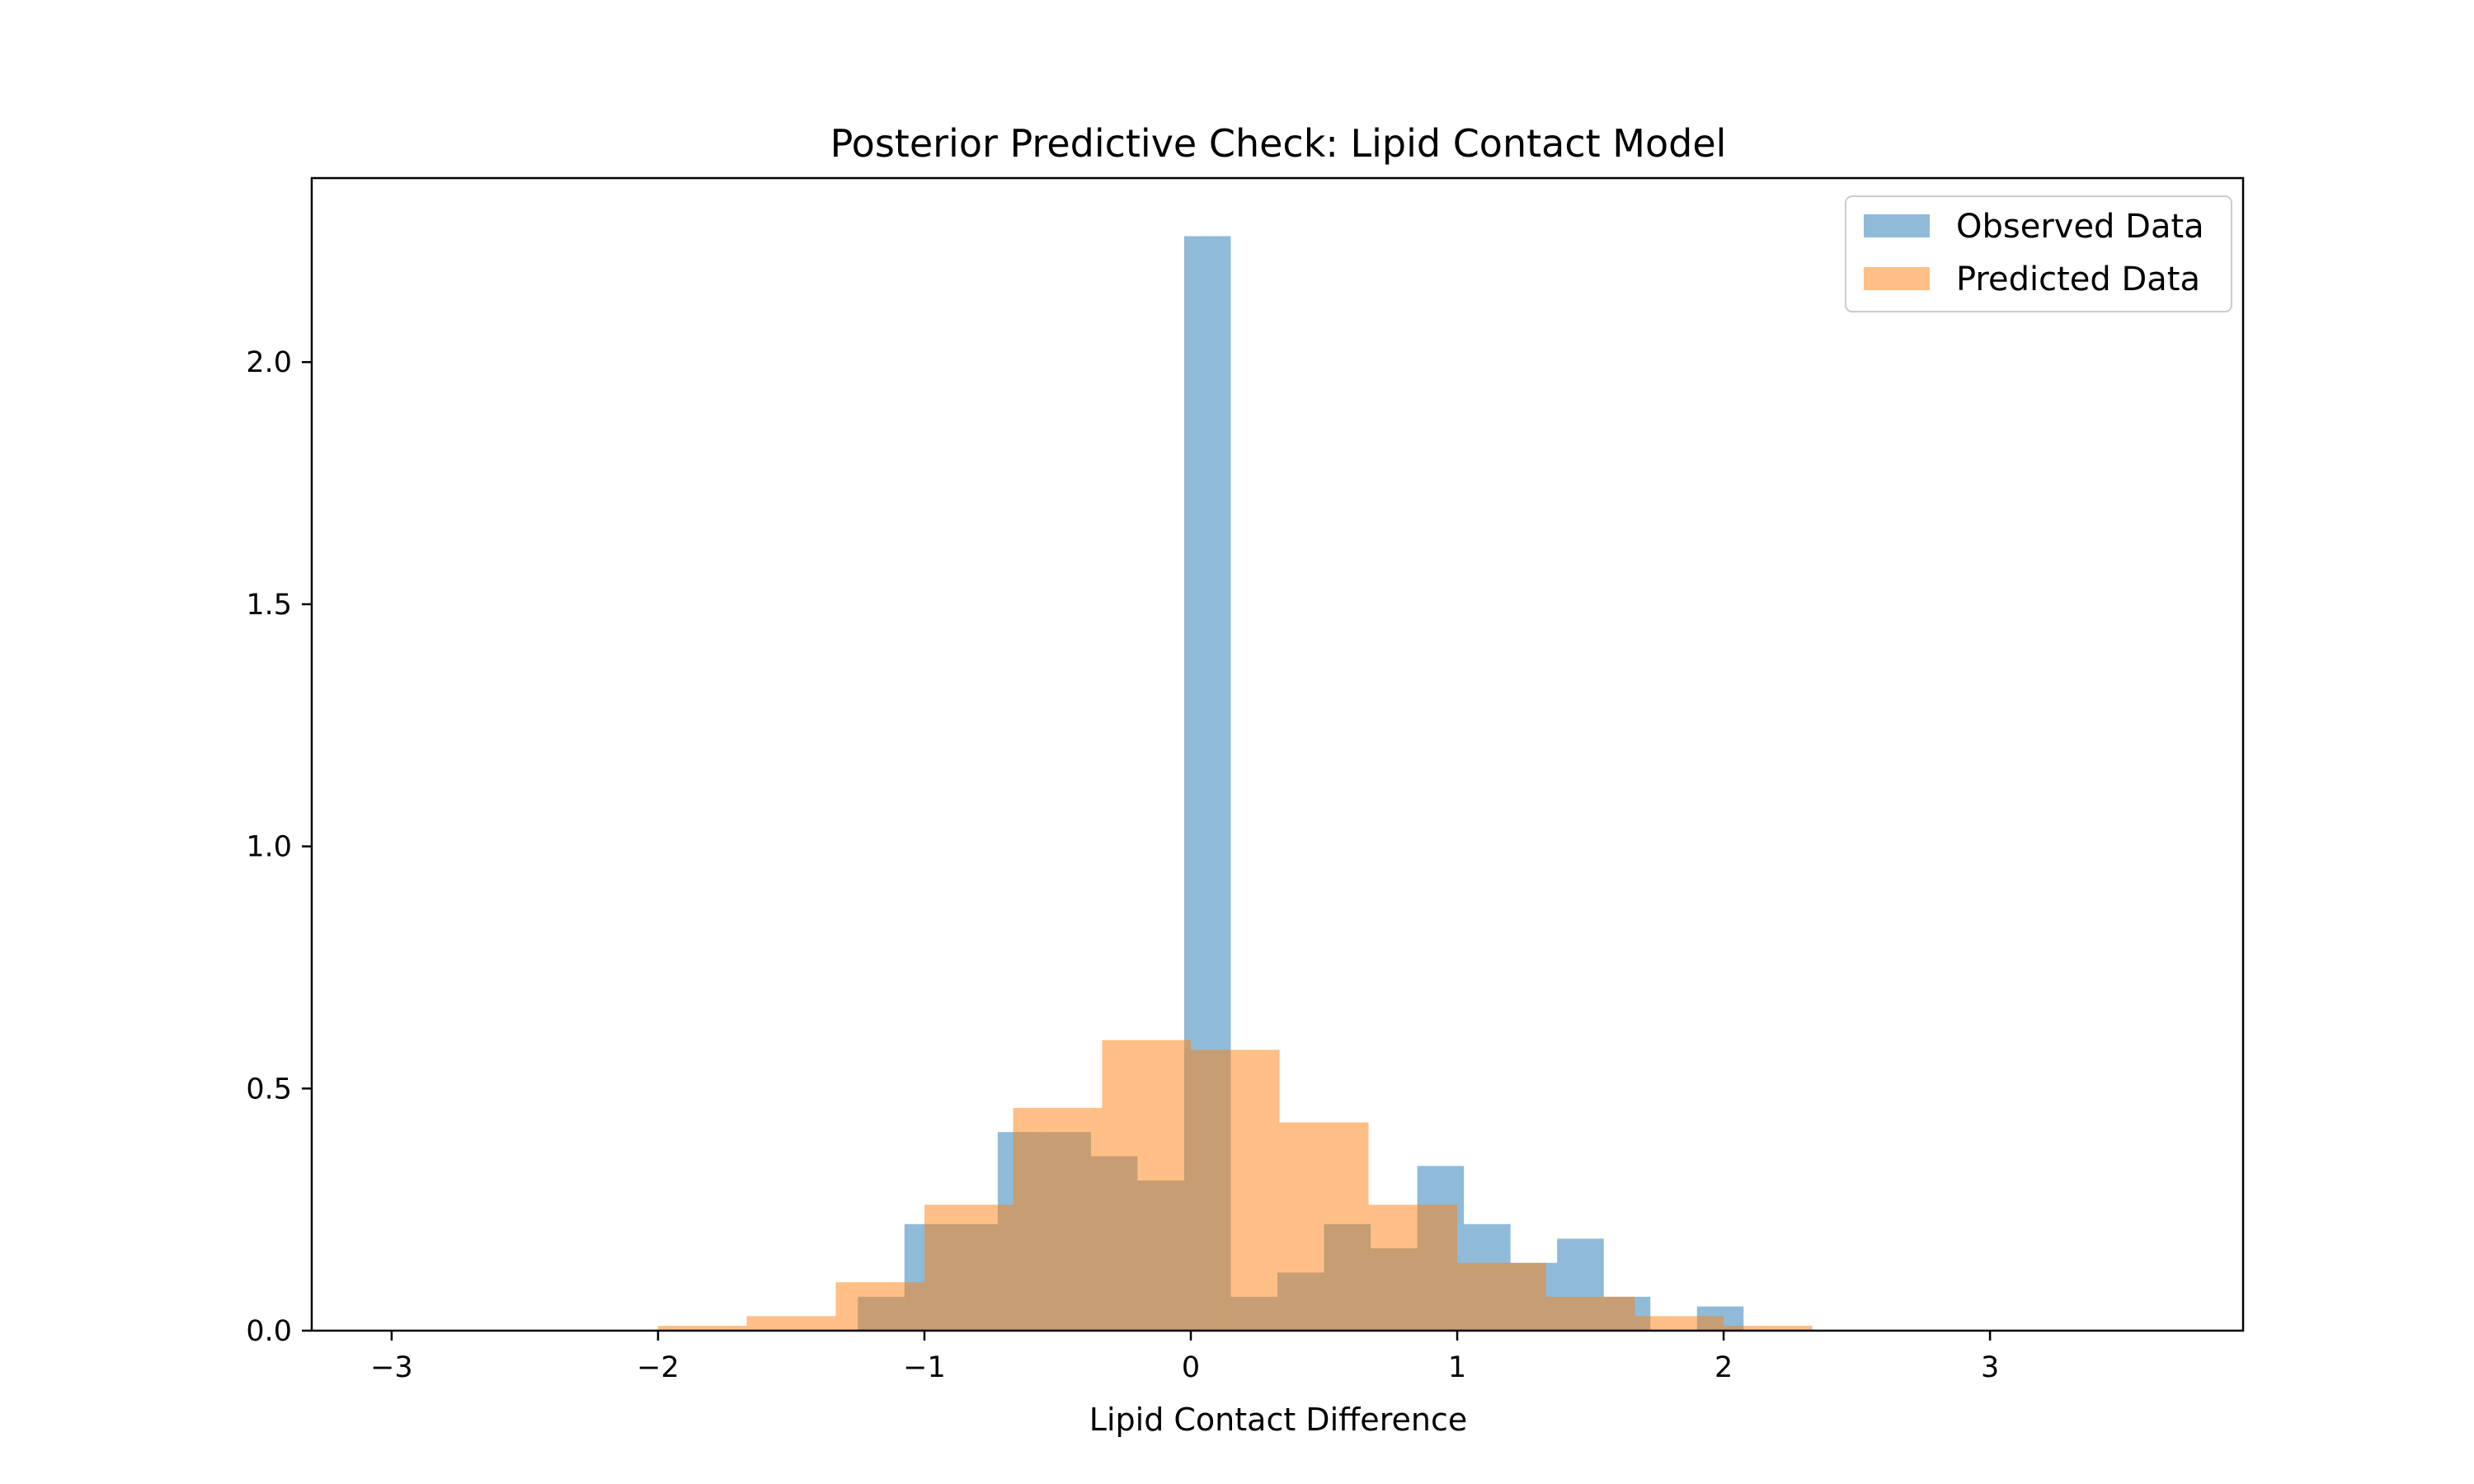 This screenshot has width=2474, height=1484. Describe the element at coordinates (269, 1331) in the screenshot. I see `y-tick-label: 0.0` at that location.